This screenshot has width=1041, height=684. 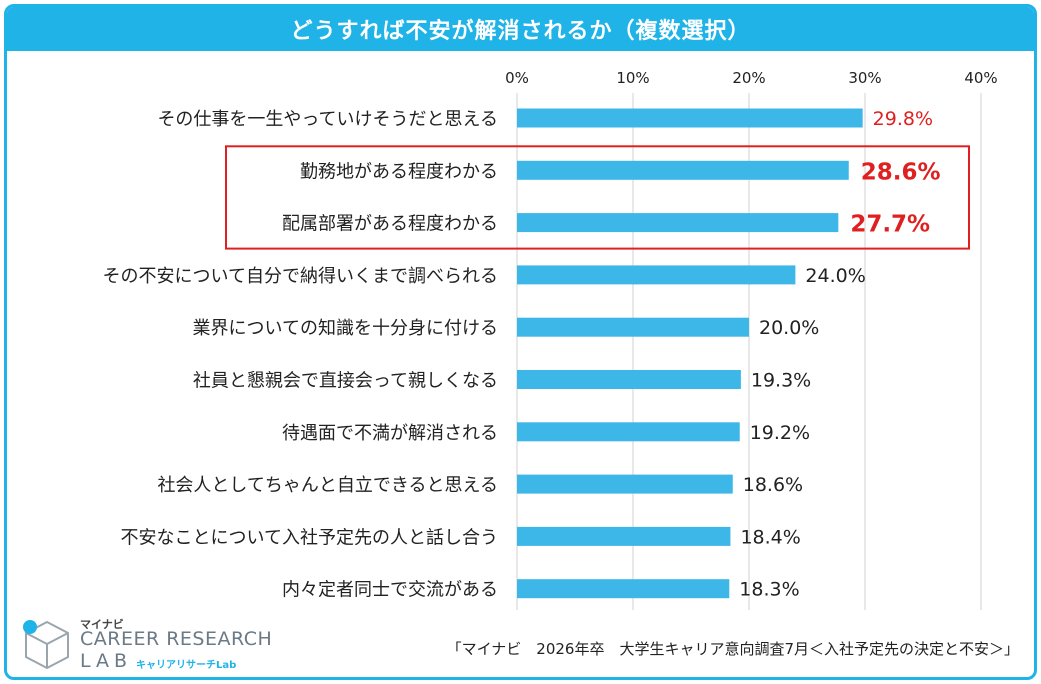 What do you see at coordinates (789, 328) in the screenshot?
I see `data-label: 20.0%` at bounding box center [789, 328].